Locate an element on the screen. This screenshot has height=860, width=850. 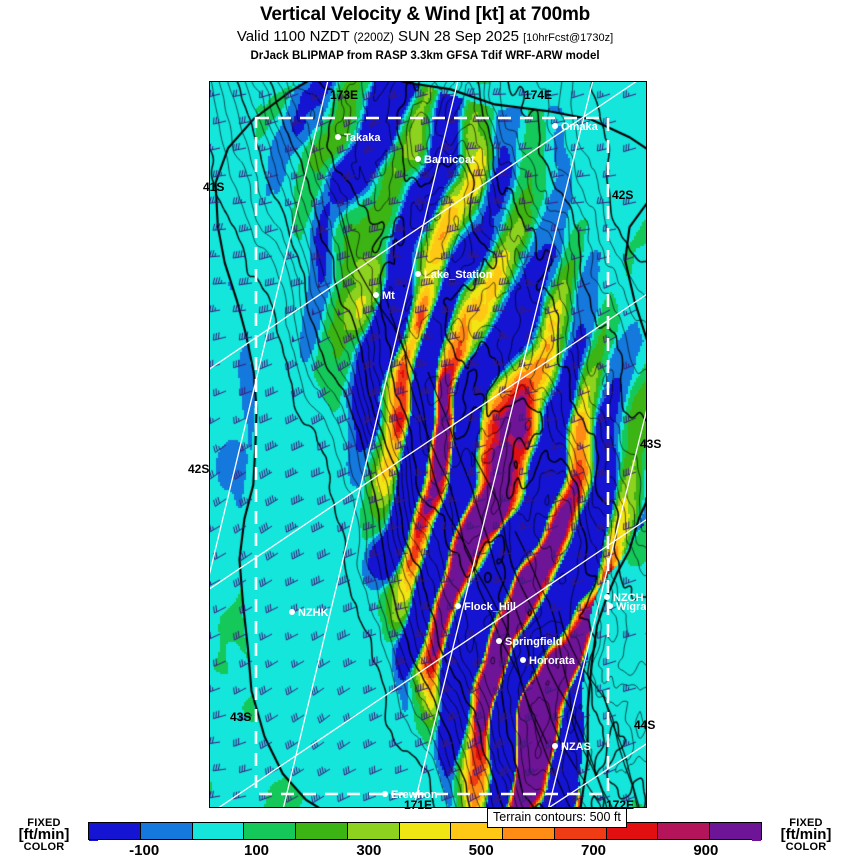
colorbar-tick-300: 300 is located at coordinates (369, 850).